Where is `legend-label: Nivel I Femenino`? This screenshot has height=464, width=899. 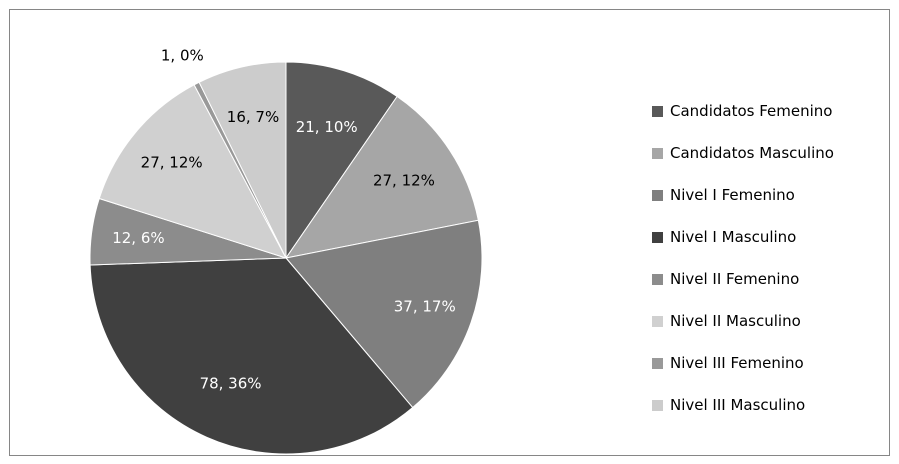
legend-label: Nivel I Femenino is located at coordinates (732, 195).